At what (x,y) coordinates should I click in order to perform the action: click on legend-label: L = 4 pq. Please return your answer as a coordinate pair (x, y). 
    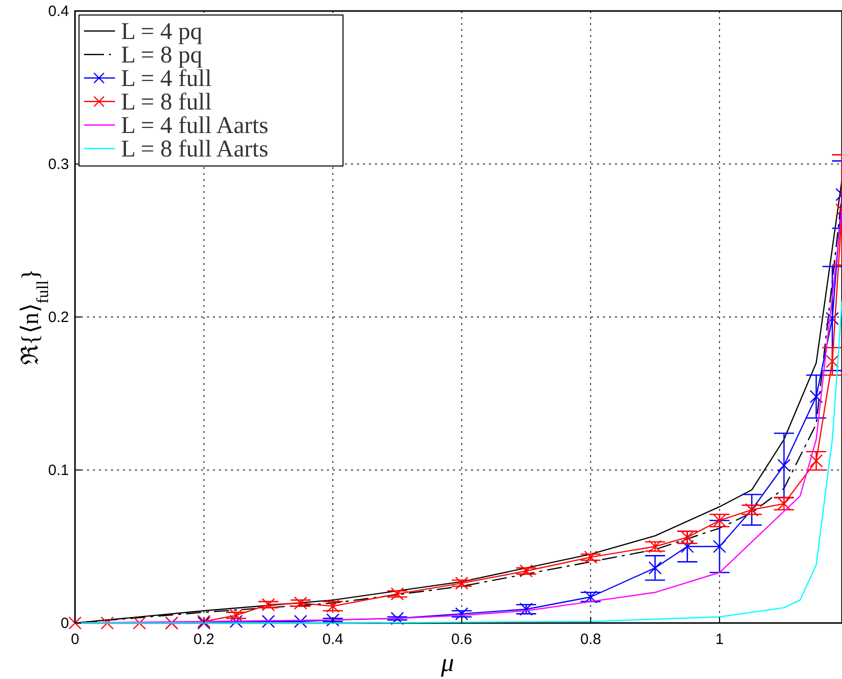
    Looking at the image, I should click on (161, 32).